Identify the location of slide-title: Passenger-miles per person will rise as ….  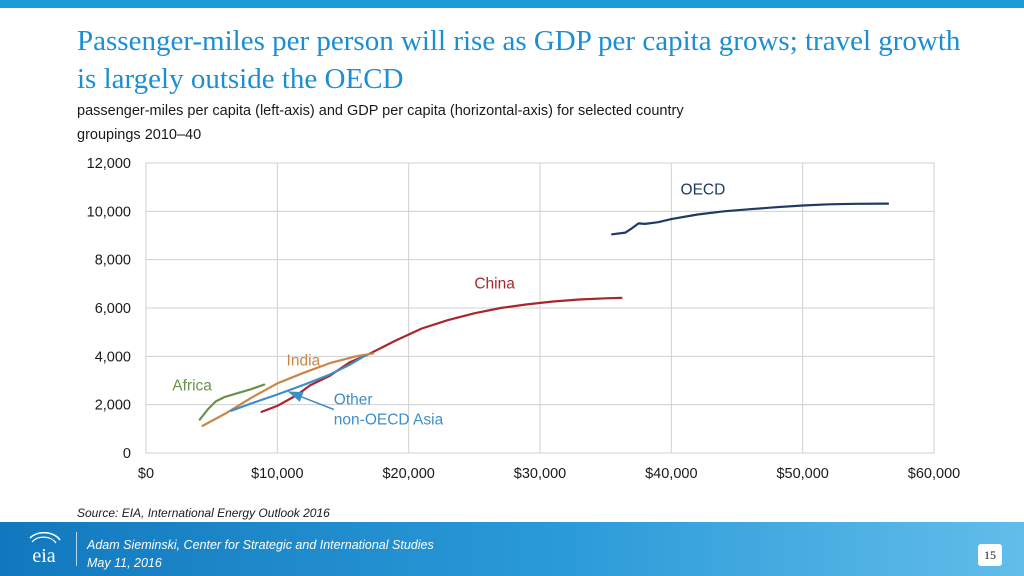
(519, 60).